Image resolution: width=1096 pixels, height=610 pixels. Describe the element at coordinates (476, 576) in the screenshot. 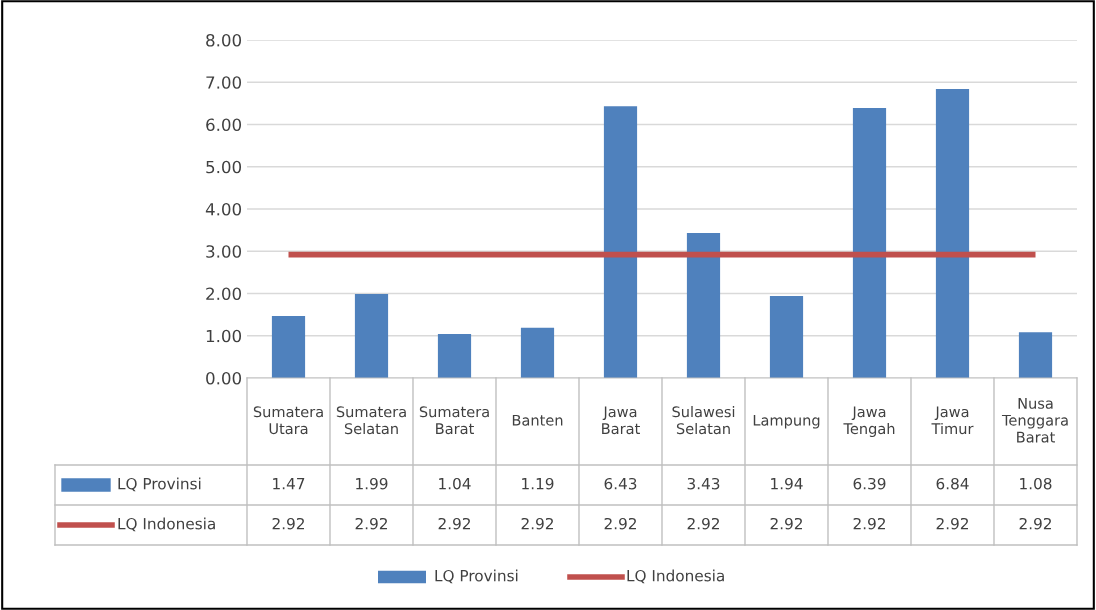

I see `text: LQ Provinsi` at that location.